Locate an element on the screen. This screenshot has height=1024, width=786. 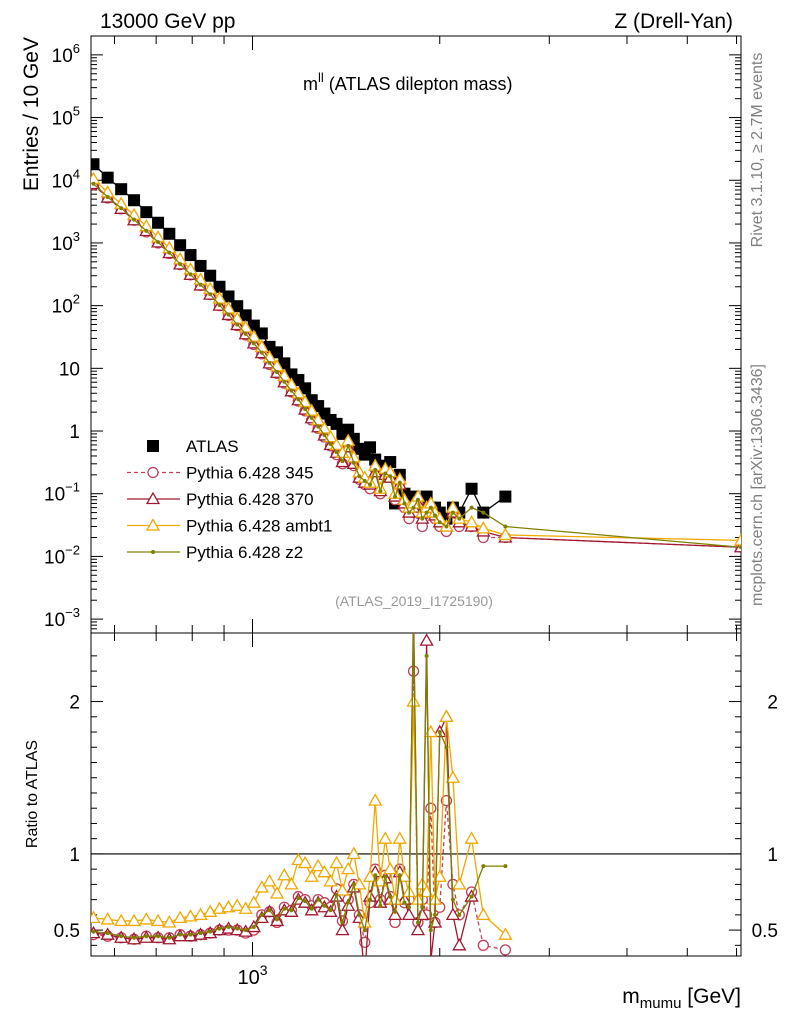
legend-label: Pythia 6.428 345 is located at coordinates (250, 473).